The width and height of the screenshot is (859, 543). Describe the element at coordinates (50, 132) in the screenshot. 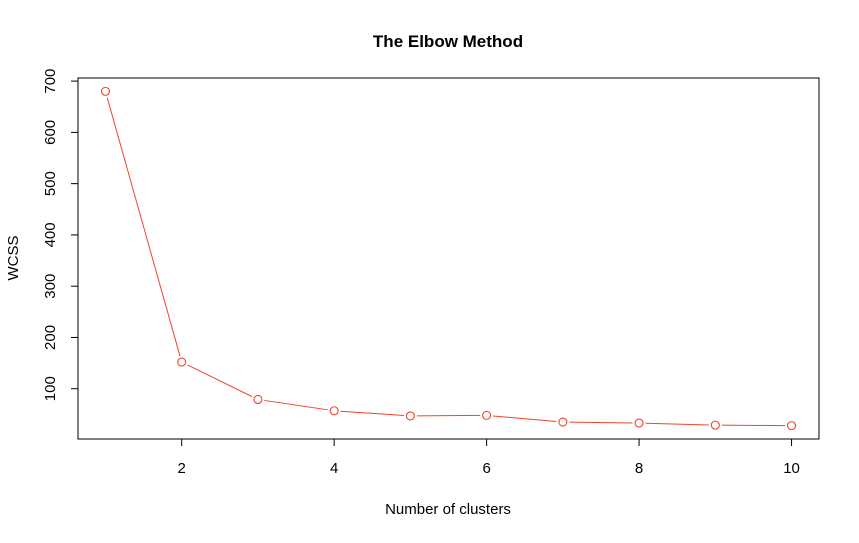

I see `y-tick-label: 600` at that location.